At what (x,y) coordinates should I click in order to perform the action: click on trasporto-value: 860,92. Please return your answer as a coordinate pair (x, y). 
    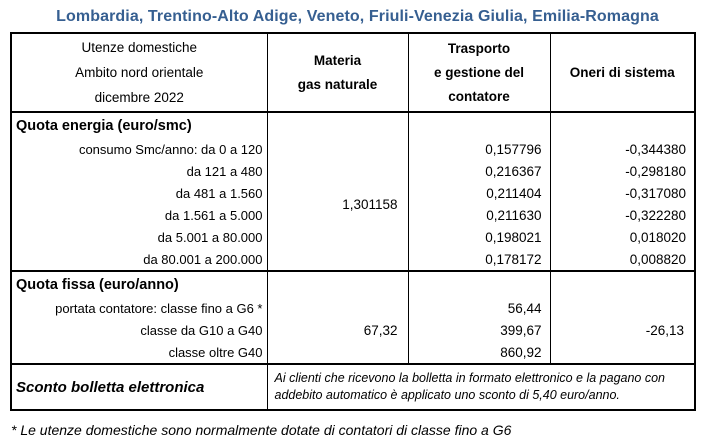
    Looking at the image, I should click on (478, 352).